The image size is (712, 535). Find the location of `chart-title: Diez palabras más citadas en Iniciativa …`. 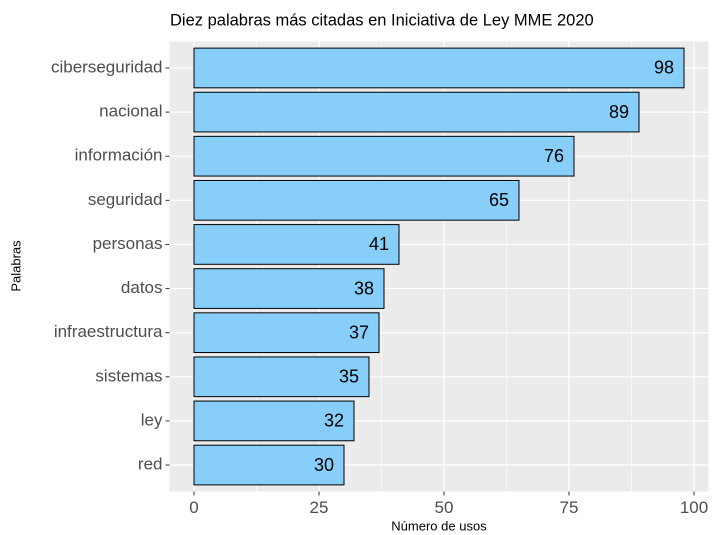

chart-title: Diez palabras más citadas en Iniciativa … is located at coordinates (382, 20).